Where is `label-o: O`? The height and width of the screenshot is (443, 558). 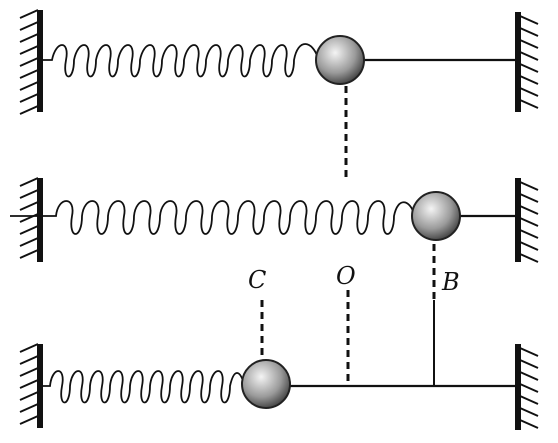 label-o: O is located at coordinates (346, 276).